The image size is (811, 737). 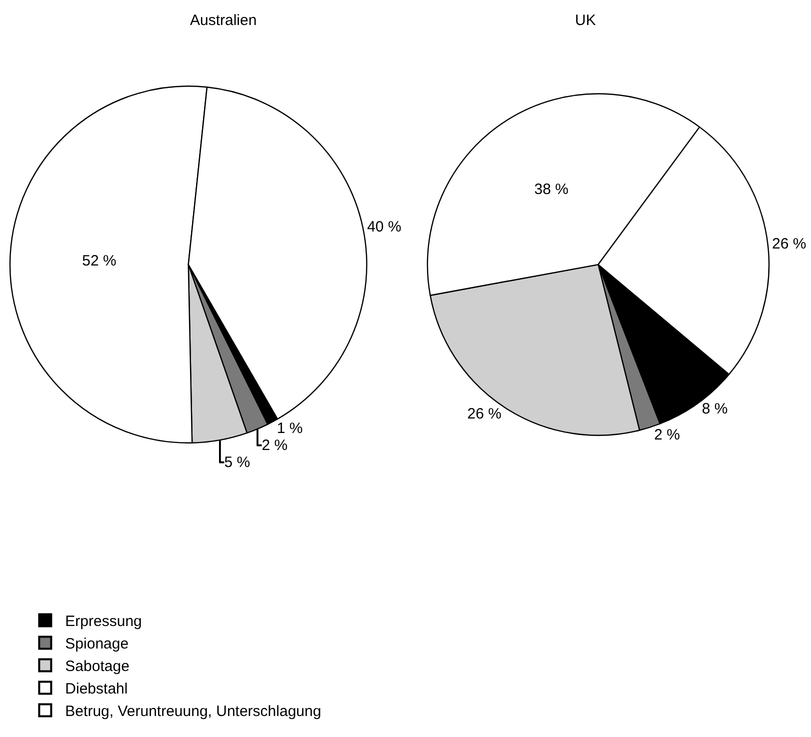 I want to click on data-label: 52 %, so click(x=99, y=261).